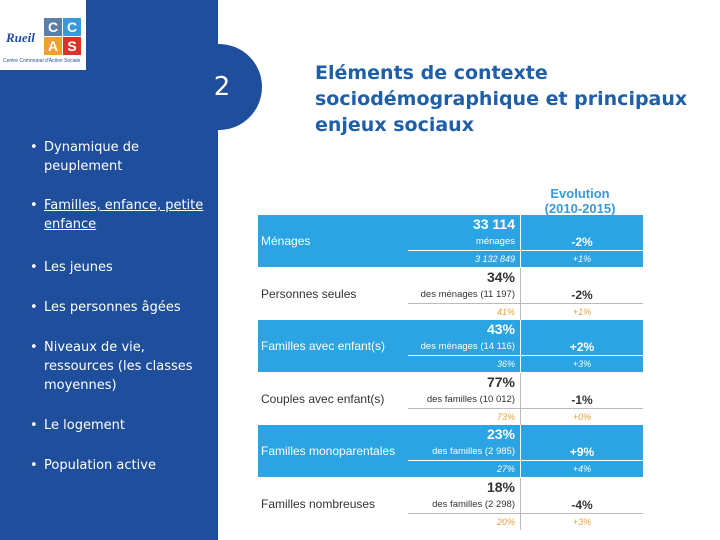 Image resolution: width=720 pixels, height=540 pixels. Describe the element at coordinates (505, 521) in the screenshot. I see `reference-value: 20%` at that location.